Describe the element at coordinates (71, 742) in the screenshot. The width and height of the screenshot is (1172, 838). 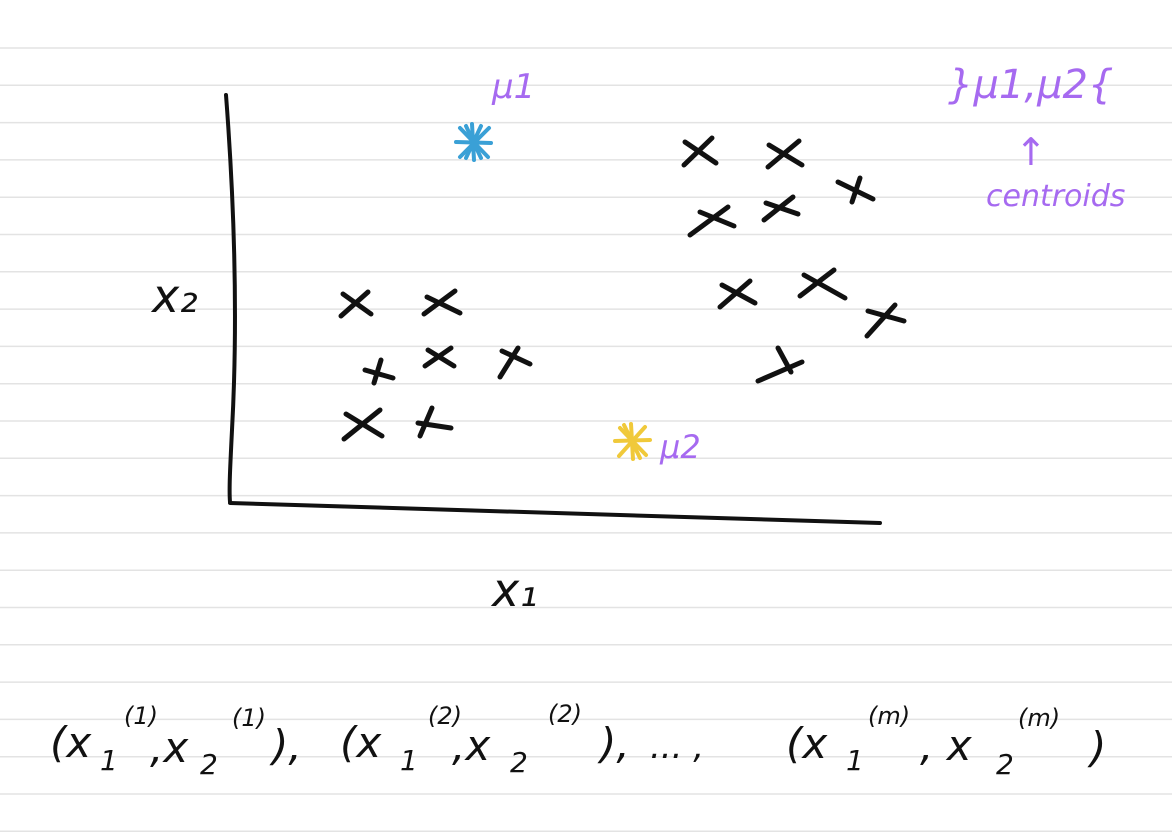
I see `formula-open-1: (x` at that location.